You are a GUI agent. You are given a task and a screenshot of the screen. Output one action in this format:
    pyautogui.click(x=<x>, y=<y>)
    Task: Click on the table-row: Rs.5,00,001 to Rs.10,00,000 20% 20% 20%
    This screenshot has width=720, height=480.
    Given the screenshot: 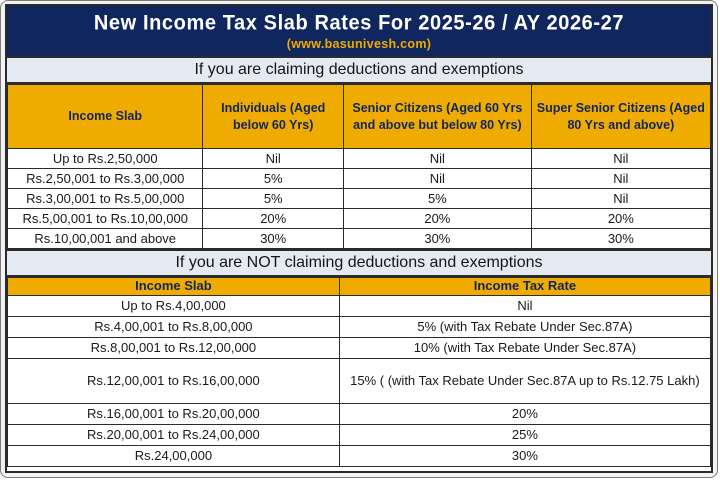 What is the action you would take?
    pyautogui.click(x=359, y=218)
    